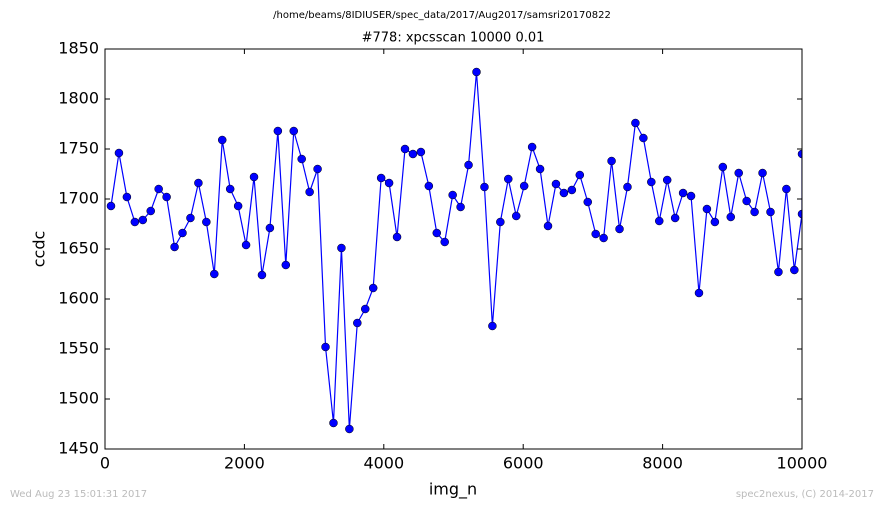 The image size is (884, 509). Describe the element at coordinates (78, 348) in the screenshot. I see `y-tick-label: 1550` at that location.